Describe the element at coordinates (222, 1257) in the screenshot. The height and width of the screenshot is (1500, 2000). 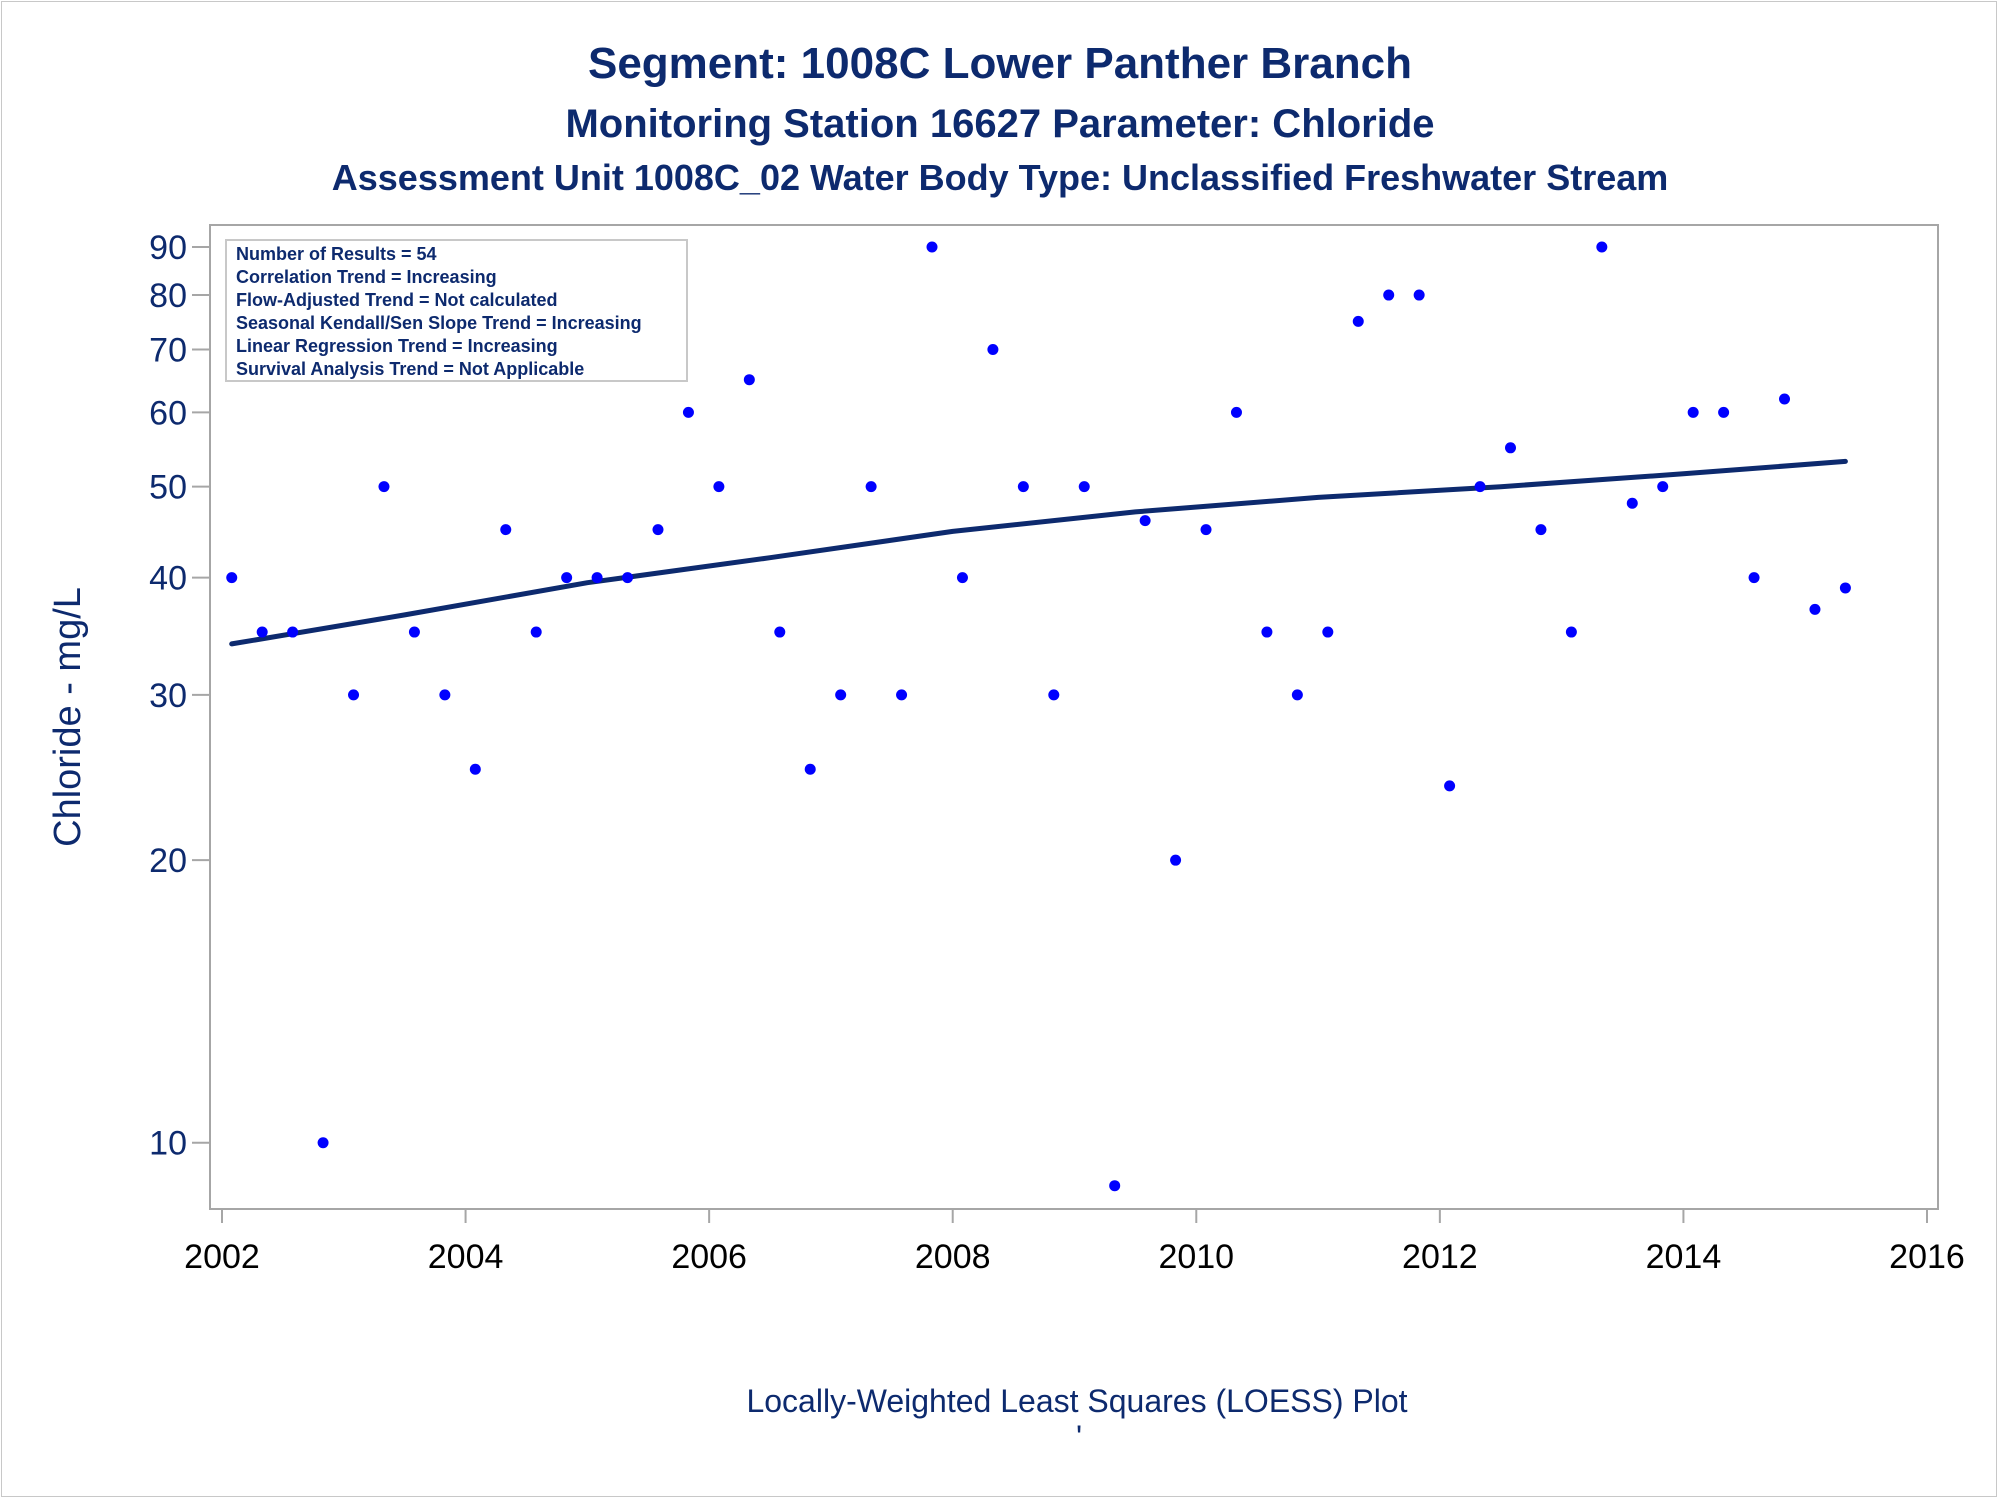
I see `x-tick-label: 2002` at that location.